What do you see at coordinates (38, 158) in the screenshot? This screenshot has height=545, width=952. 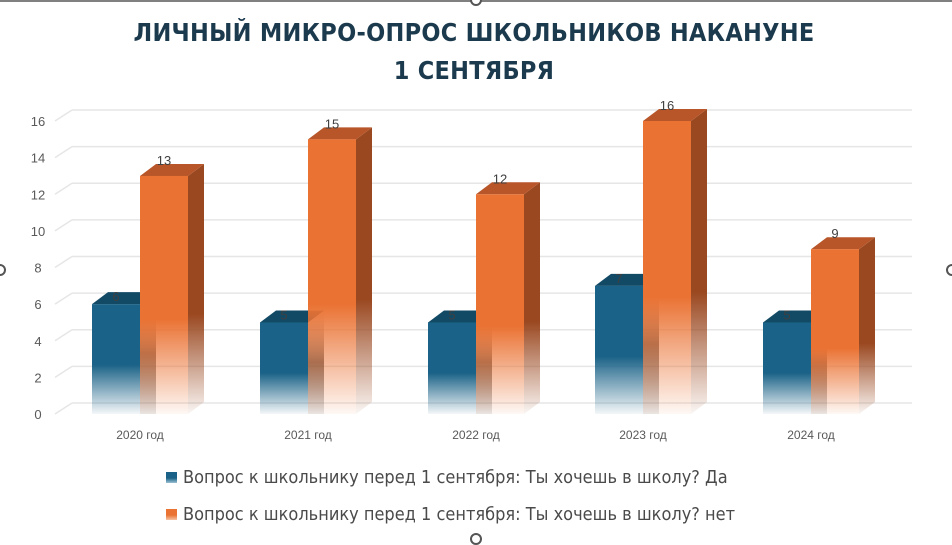 I see `y-tick-label: 14` at bounding box center [38, 158].